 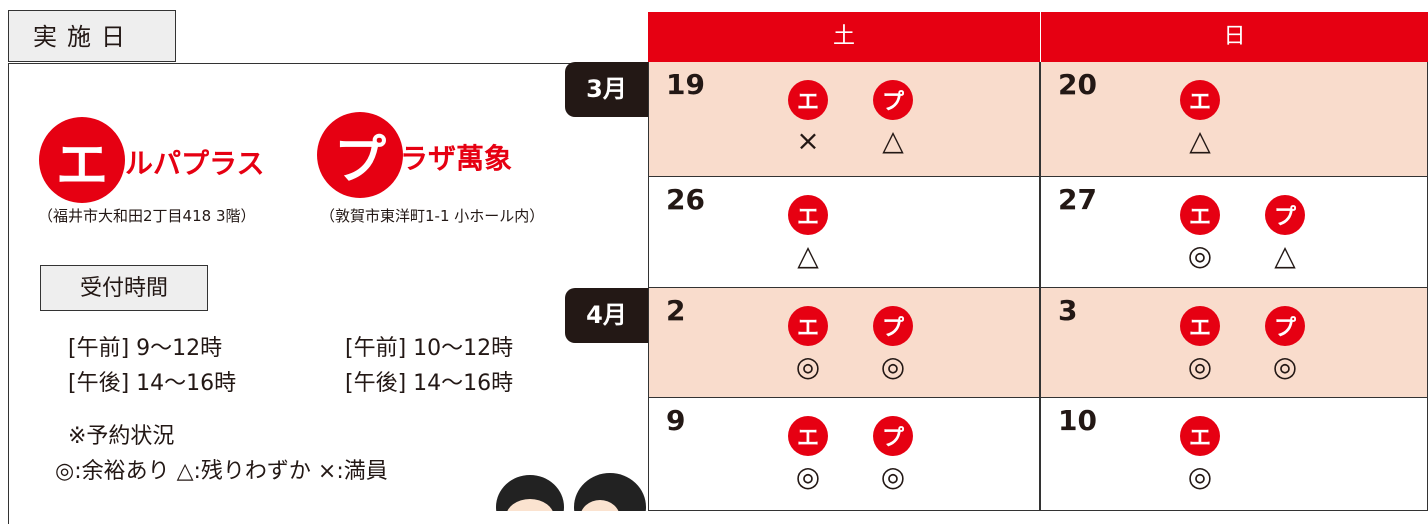 I want to click on reception-time: [午前] 10〜12時, so click(x=429, y=348).